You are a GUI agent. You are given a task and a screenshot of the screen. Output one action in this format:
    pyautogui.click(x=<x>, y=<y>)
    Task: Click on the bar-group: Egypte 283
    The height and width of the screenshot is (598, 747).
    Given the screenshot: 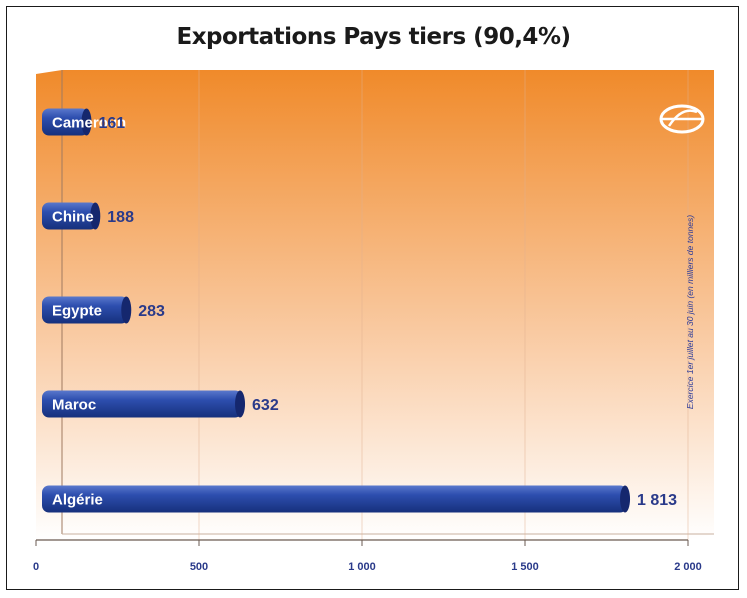 What is the action you would take?
    pyautogui.click(x=103, y=310)
    